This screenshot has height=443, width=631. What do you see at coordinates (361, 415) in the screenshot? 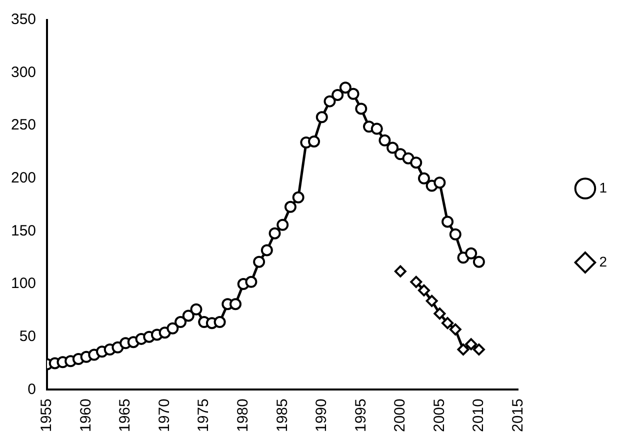
I see `x-tick-label: 1995` at bounding box center [361, 415].